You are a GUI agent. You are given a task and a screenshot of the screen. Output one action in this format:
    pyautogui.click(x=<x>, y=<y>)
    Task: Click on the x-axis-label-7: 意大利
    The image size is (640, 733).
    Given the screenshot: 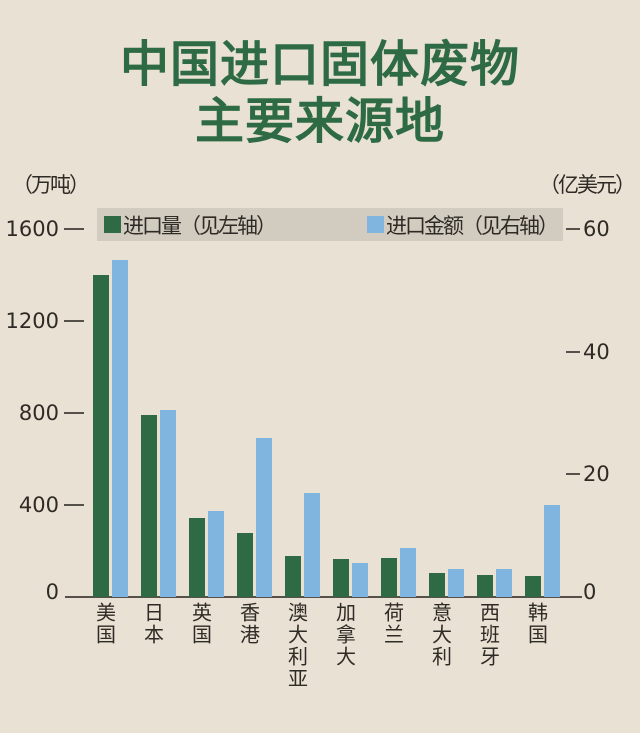 What is the action you would take?
    pyautogui.click(x=440, y=635)
    